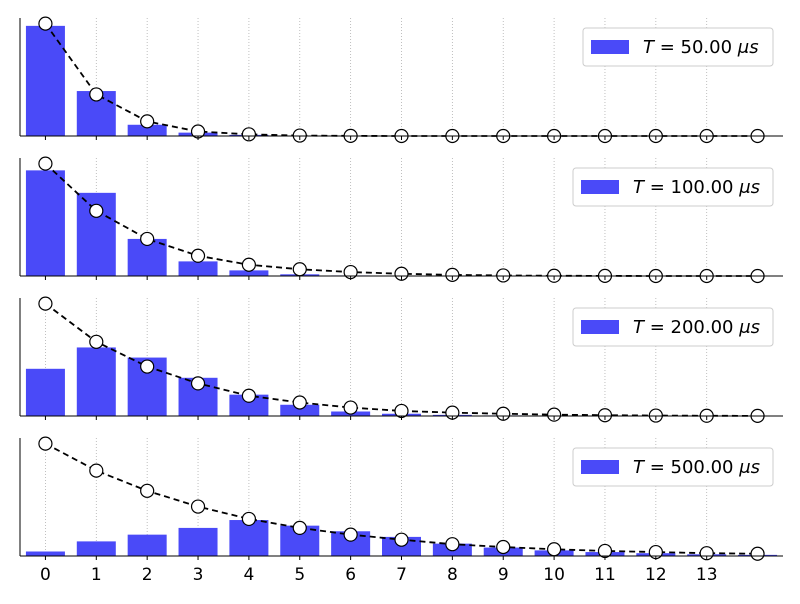 The height and width of the screenshot is (604, 800). I want to click on legend-label: T = 200.00 μs, so click(696, 327).